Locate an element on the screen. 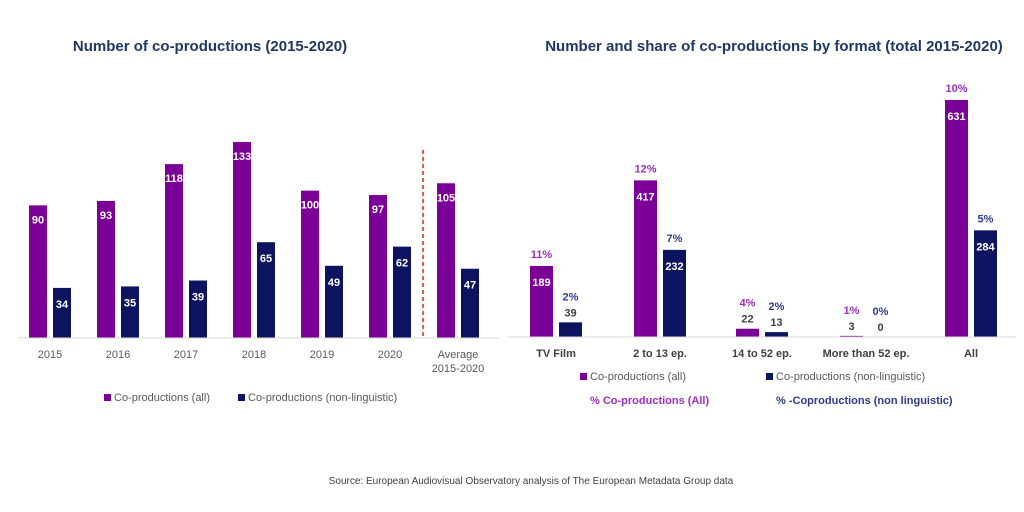 The image size is (1024, 512). x-tick-label: 14 to 52 ep. is located at coordinates (762, 354).